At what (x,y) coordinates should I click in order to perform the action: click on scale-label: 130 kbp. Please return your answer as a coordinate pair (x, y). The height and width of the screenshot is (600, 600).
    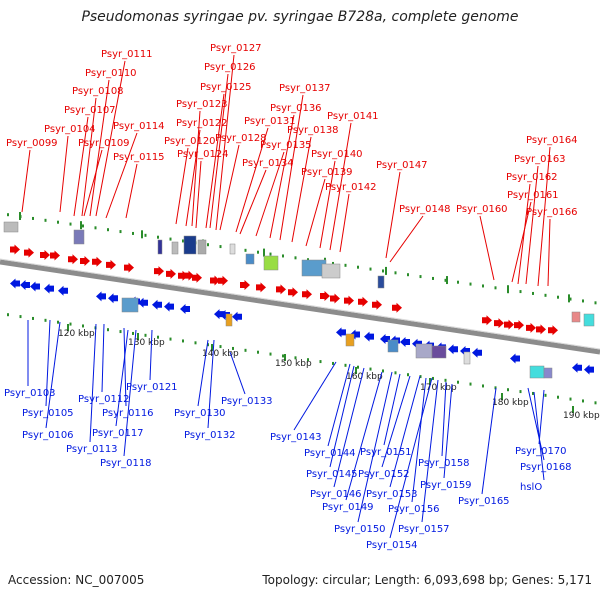
    Looking at the image, I should click on (146, 343).